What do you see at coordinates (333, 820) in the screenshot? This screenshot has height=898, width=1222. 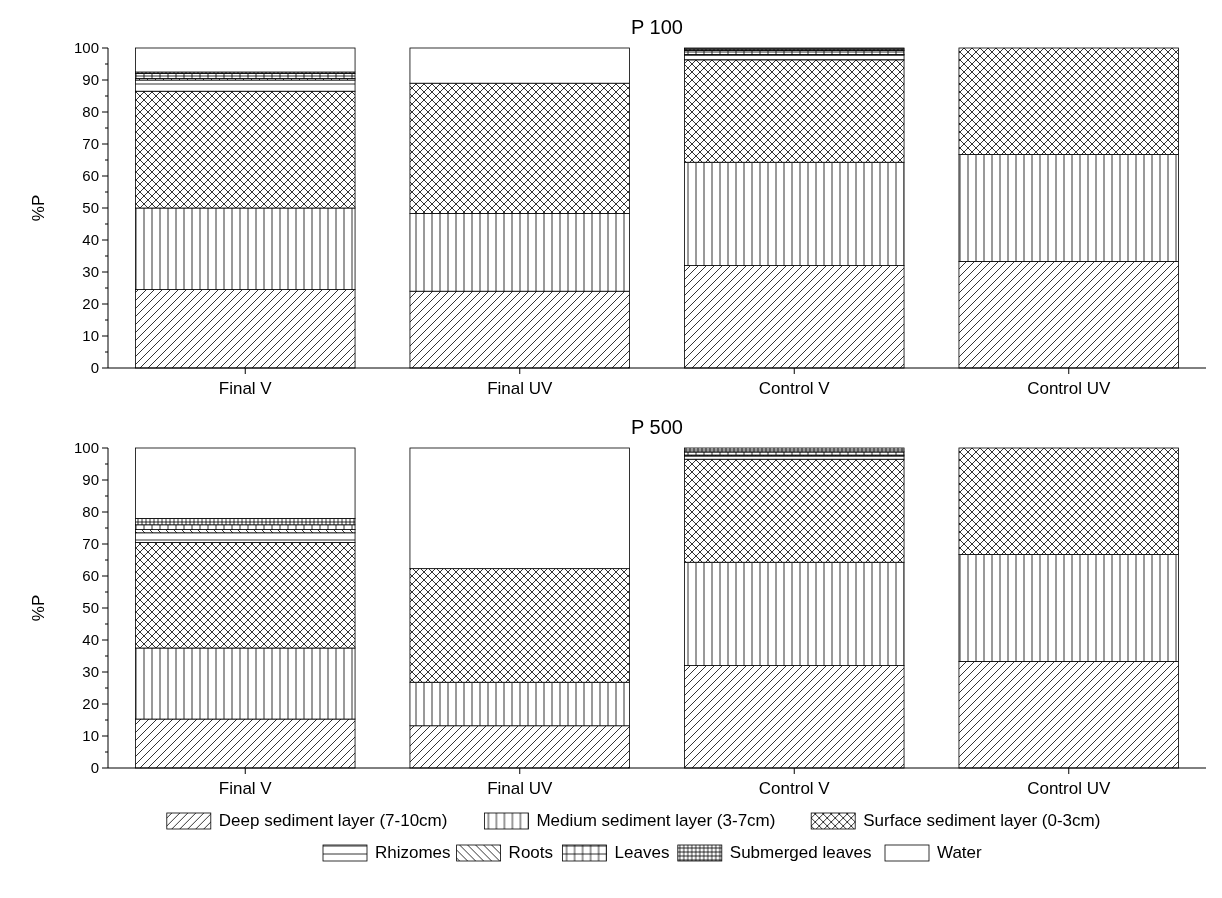 I see `legend-label: Deep sediment layer (7-10cm)` at bounding box center [333, 820].